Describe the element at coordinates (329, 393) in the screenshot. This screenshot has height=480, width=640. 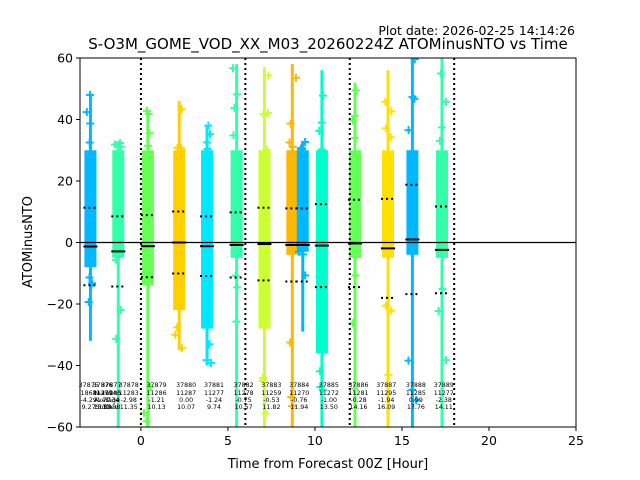
I see `stats-cell: 11272` at that location.